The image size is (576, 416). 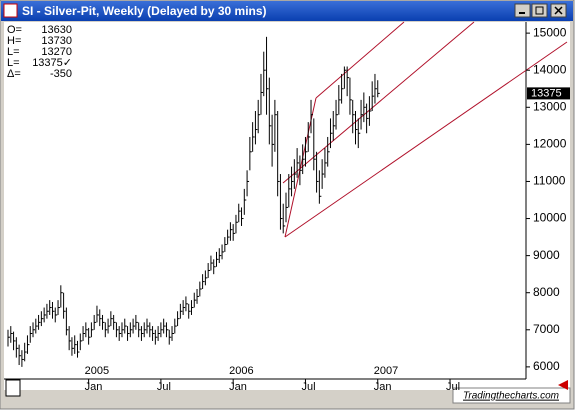 I want to click on y-tick-label: 14000, so click(x=550, y=69).